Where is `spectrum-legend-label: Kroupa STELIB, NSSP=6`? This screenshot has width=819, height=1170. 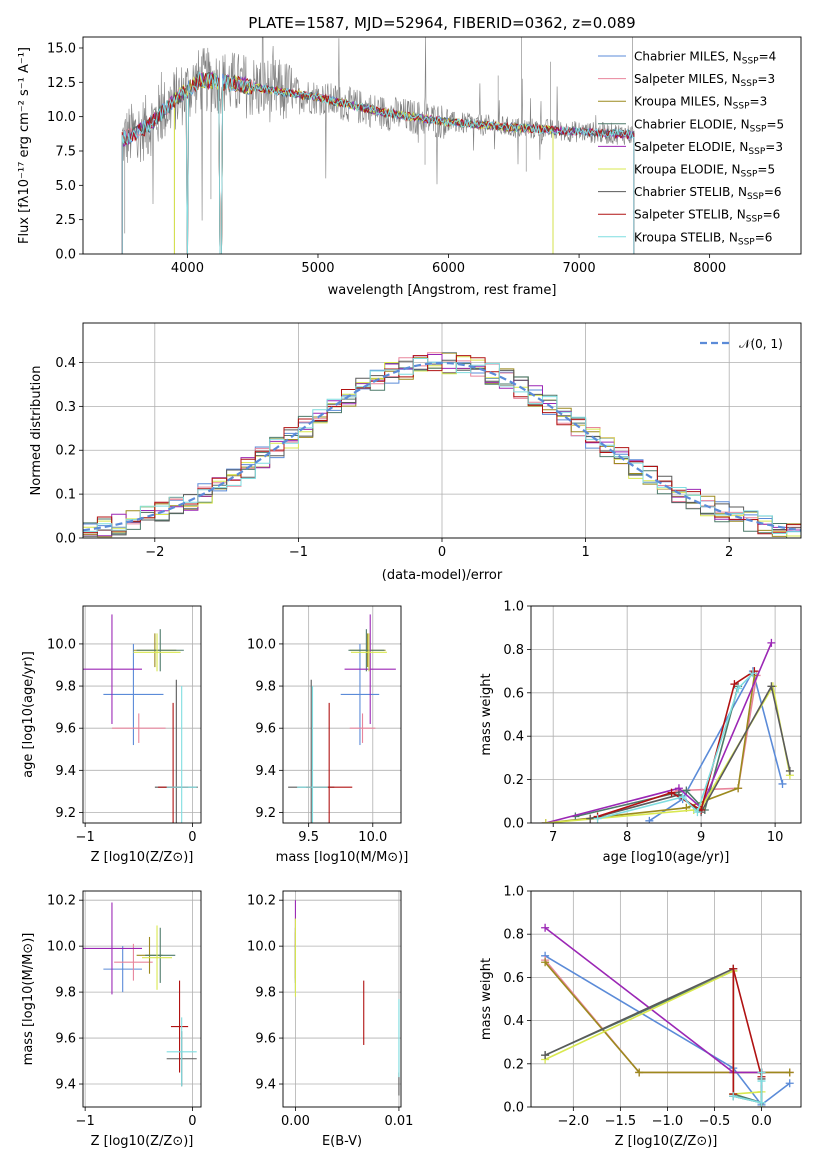
spectrum-legend-label: Kroupa STELIB, NSSP=6 is located at coordinates (703, 238).